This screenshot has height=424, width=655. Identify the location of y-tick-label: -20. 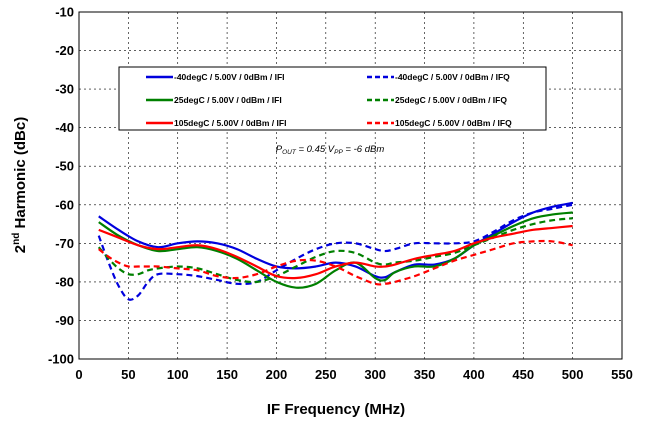
(64, 50).